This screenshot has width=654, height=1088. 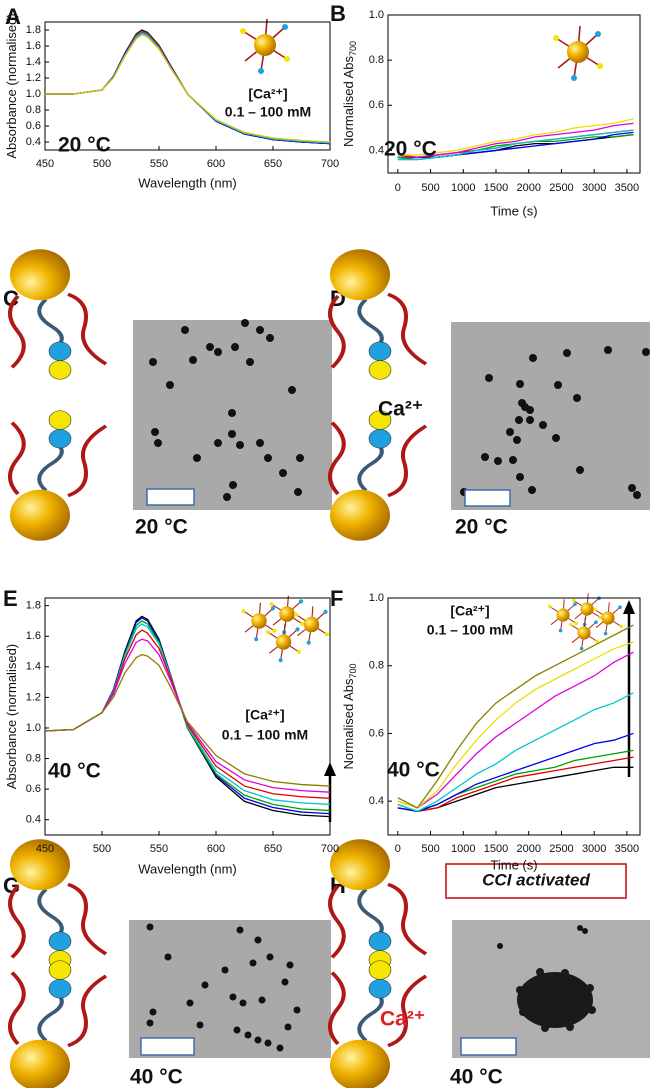 I want to click on x-axis-label: Time (s), so click(x=513, y=864).